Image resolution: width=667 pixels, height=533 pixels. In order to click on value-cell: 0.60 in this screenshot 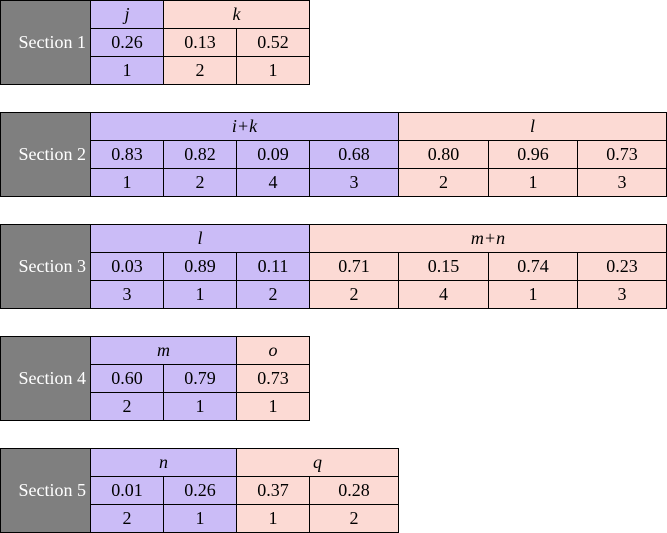, I will do `click(127, 378)`.